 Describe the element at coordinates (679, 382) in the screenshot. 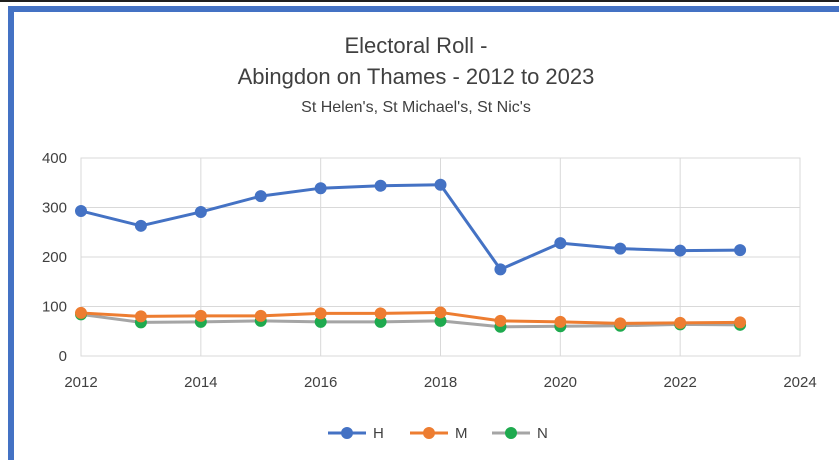

I see `x-tick-label: 2022` at that location.